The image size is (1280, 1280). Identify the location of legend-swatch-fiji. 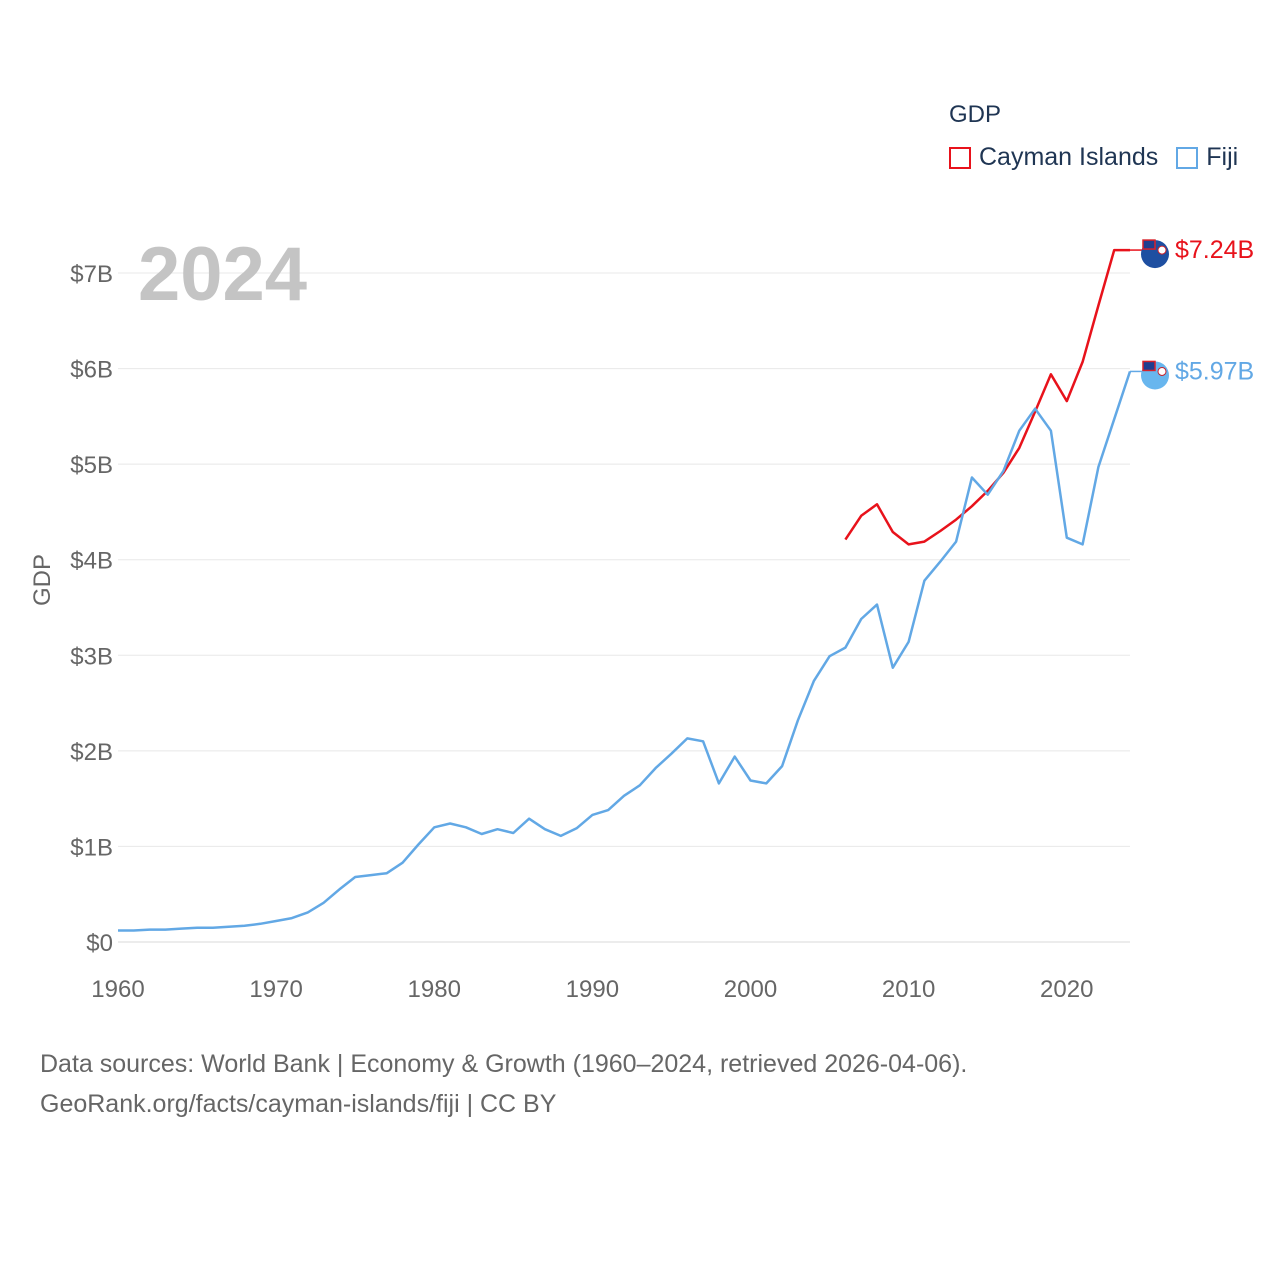
(1187, 157).